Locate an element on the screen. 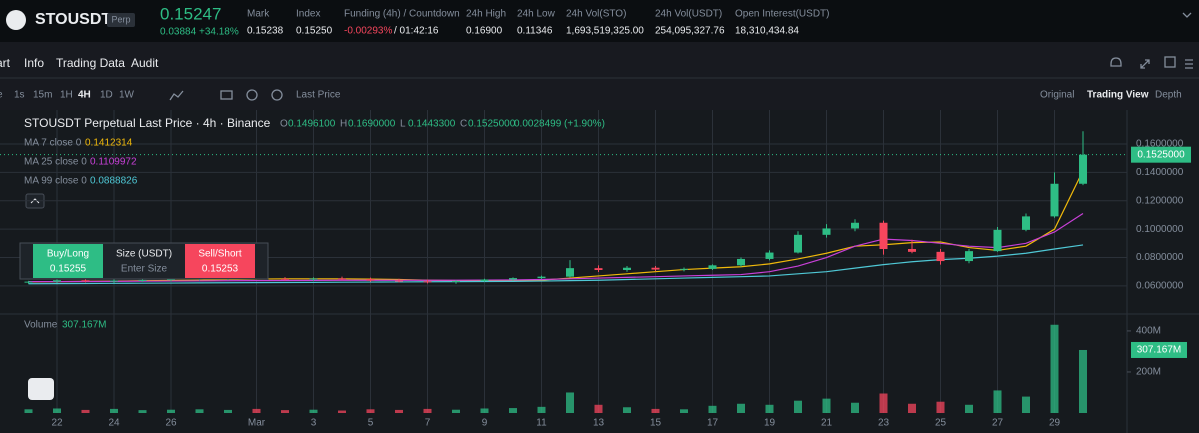  ohlc-key: L is located at coordinates (403, 124).